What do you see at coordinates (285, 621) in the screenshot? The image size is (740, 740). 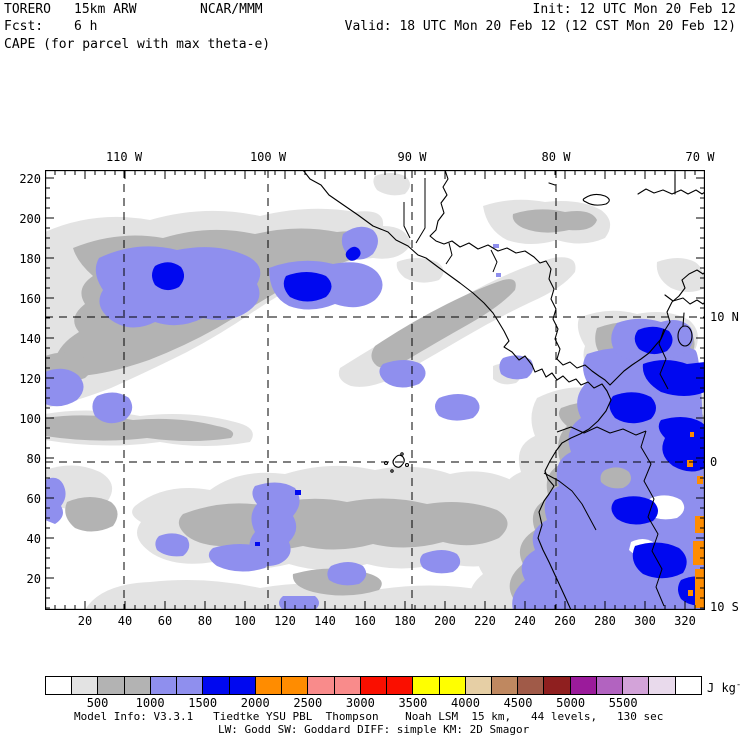 I see `gridpoint-x-label: 120` at bounding box center [285, 621].